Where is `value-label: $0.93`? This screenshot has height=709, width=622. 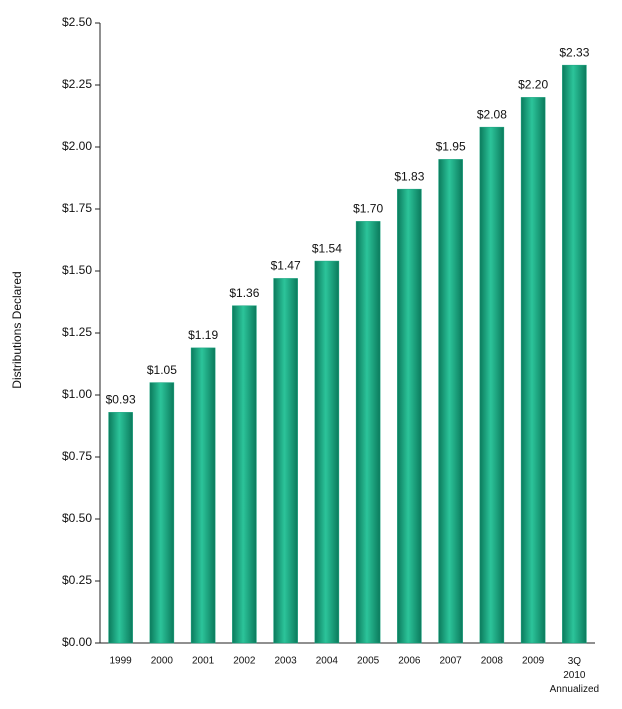 value-label: $0.93 is located at coordinates (121, 400).